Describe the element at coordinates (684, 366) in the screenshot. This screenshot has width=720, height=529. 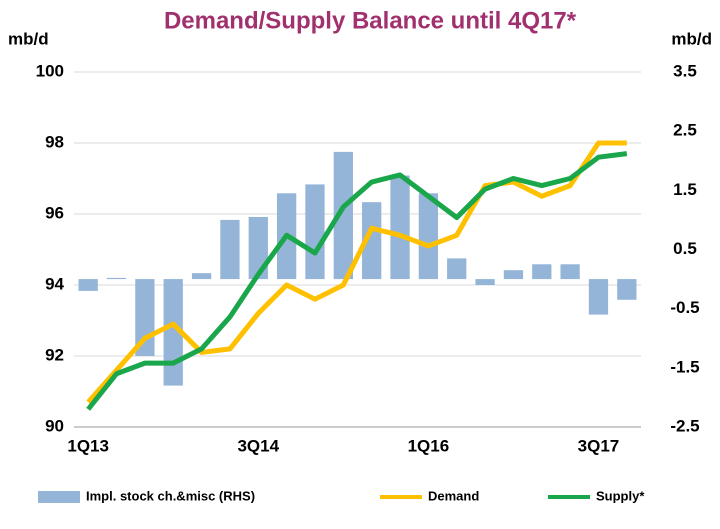
I see `y2-tick-label: -1.5` at that location.